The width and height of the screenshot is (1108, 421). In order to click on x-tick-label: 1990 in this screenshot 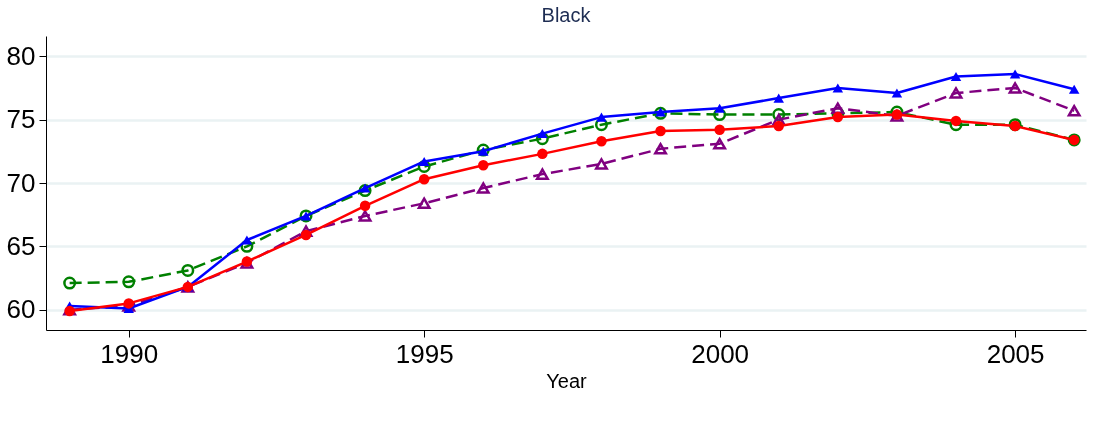, I will do `click(129, 353)`.